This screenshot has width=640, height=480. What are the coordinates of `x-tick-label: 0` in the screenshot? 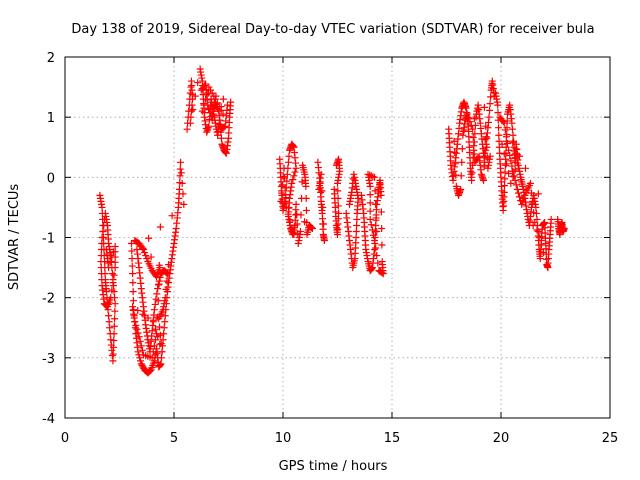 It's located at (65, 438).